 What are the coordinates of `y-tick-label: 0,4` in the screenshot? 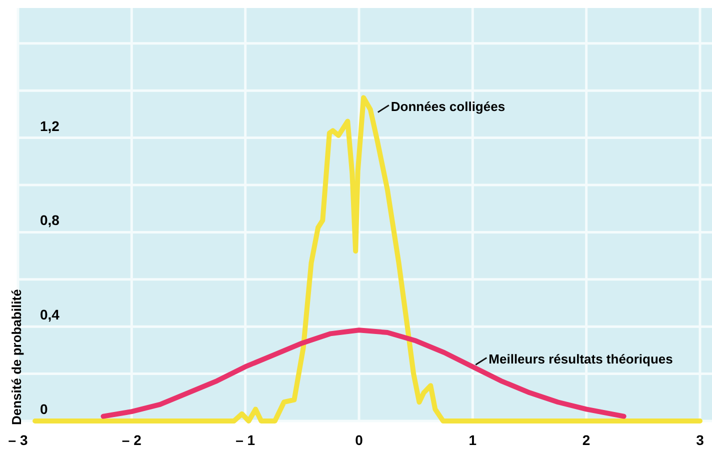 It's located at (50, 314).